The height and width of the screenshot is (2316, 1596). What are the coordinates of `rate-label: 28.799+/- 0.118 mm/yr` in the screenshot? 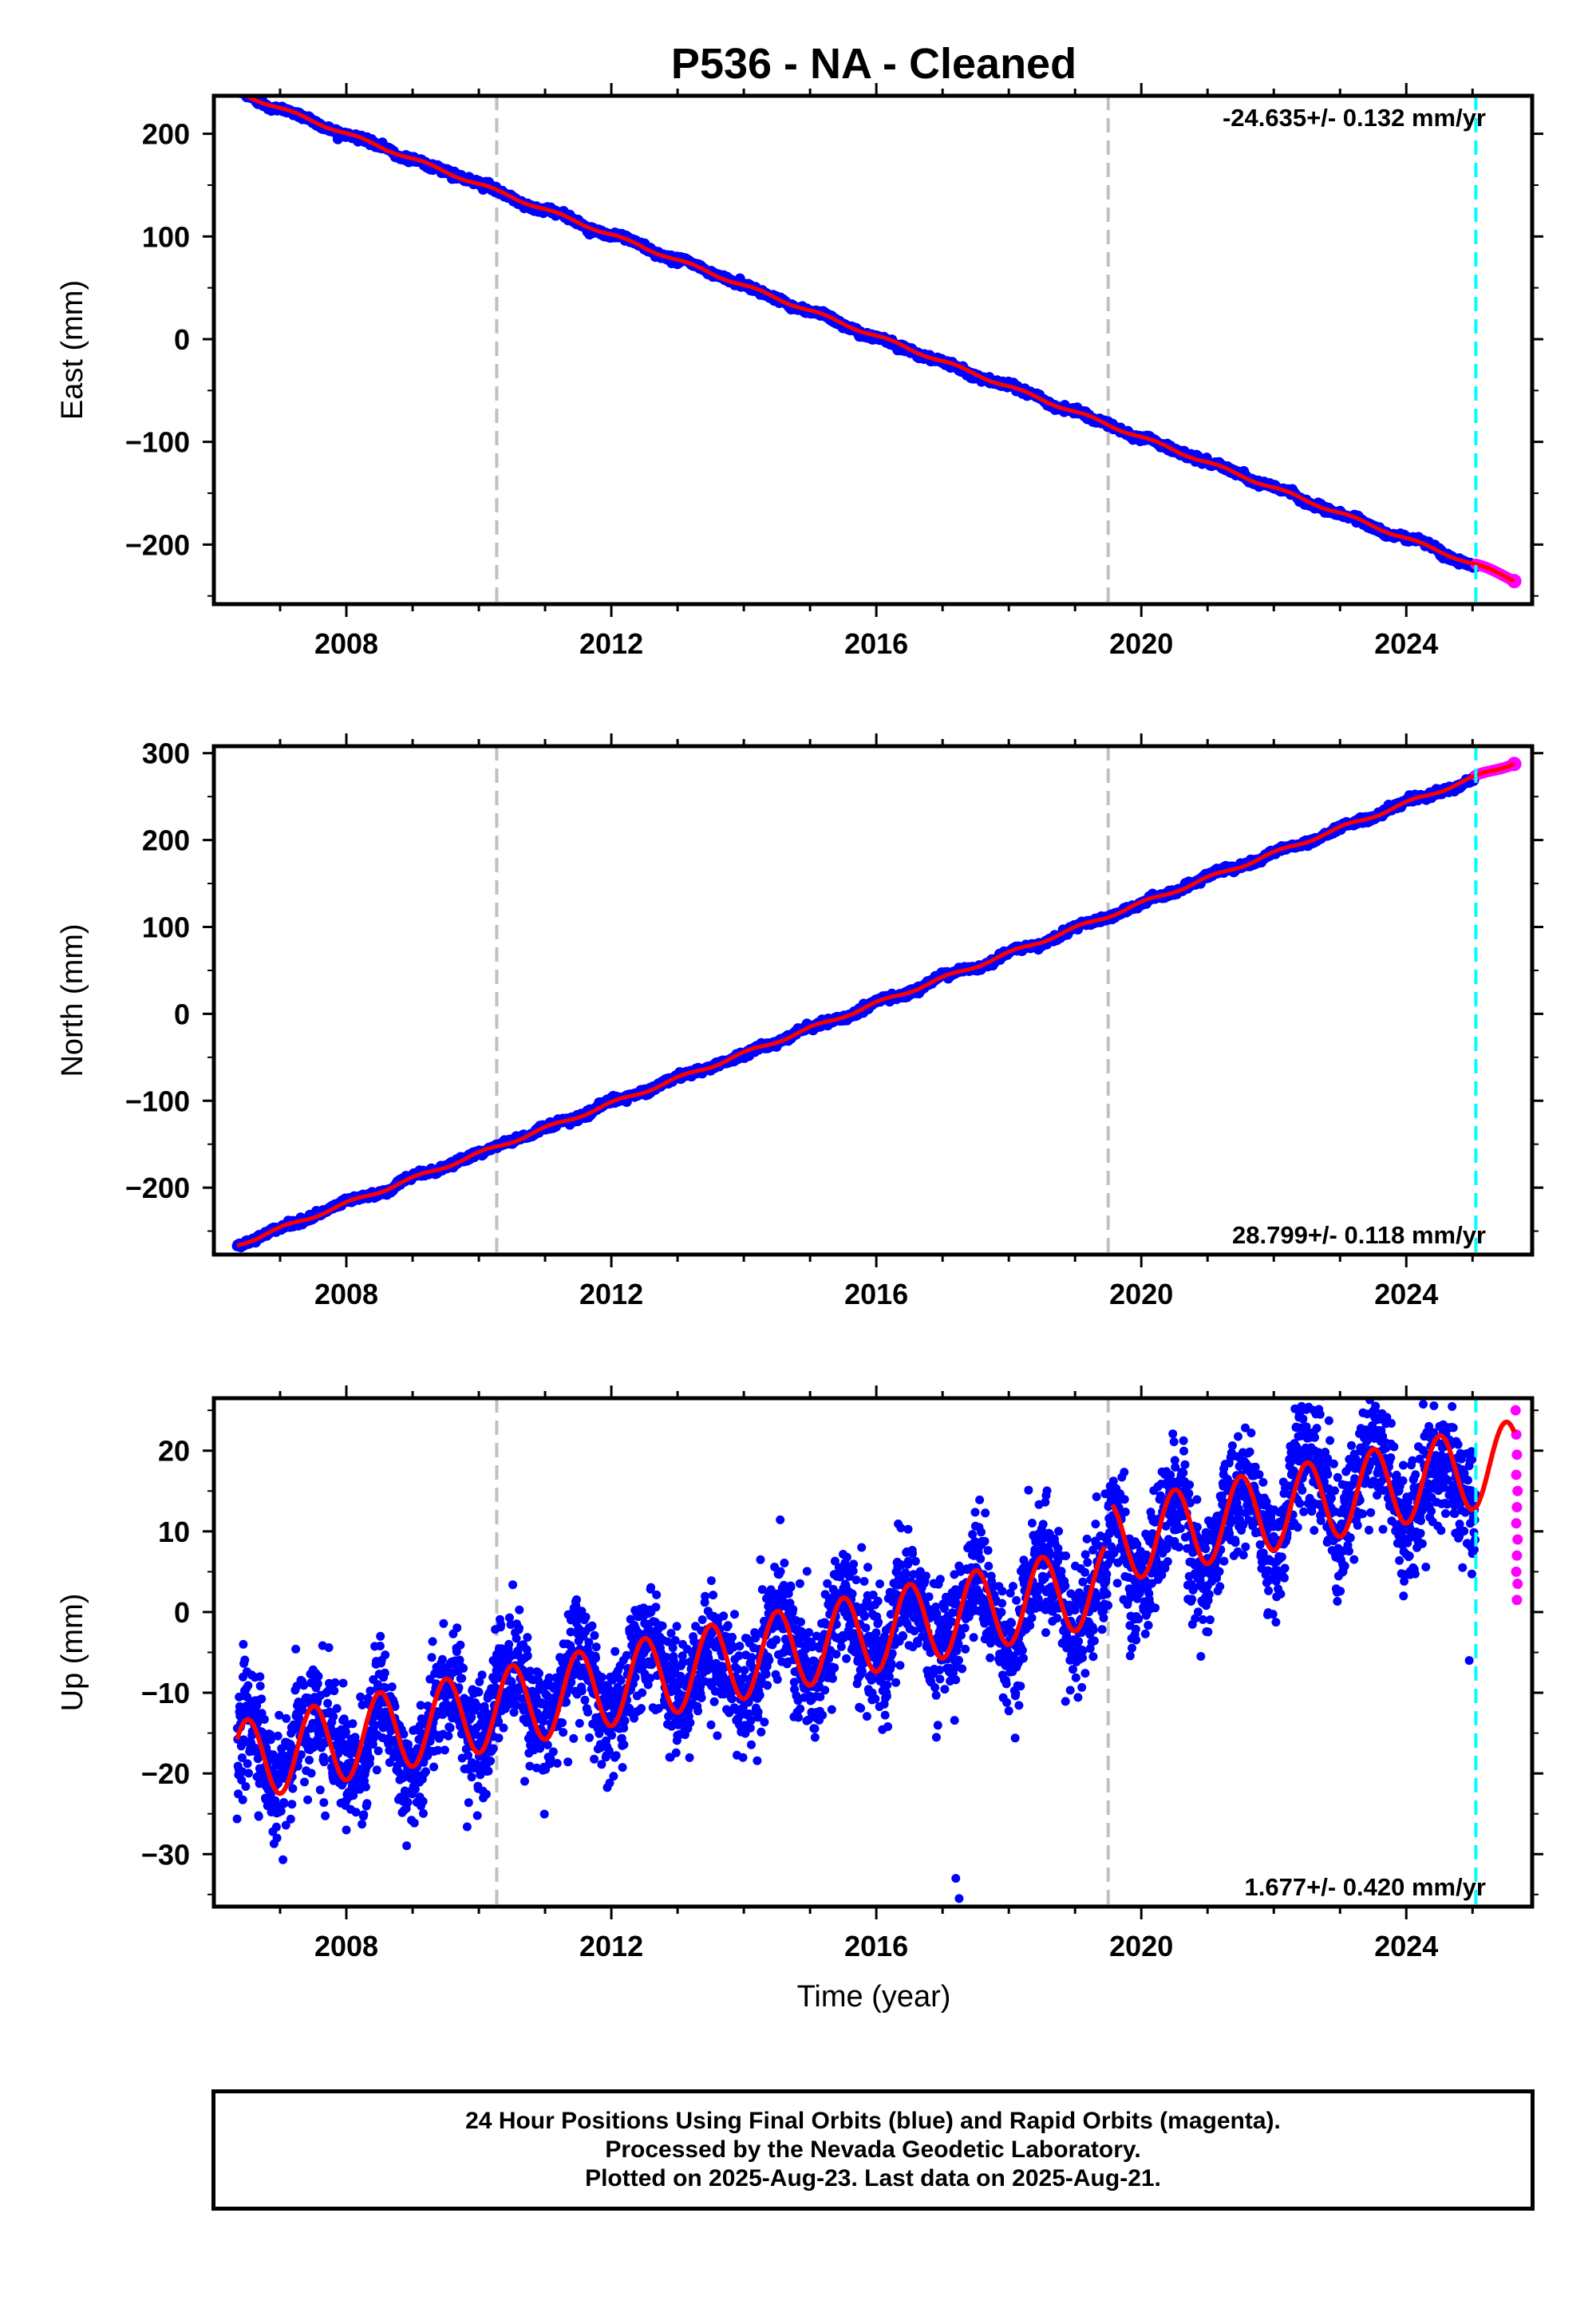 It's located at (1359, 1235).